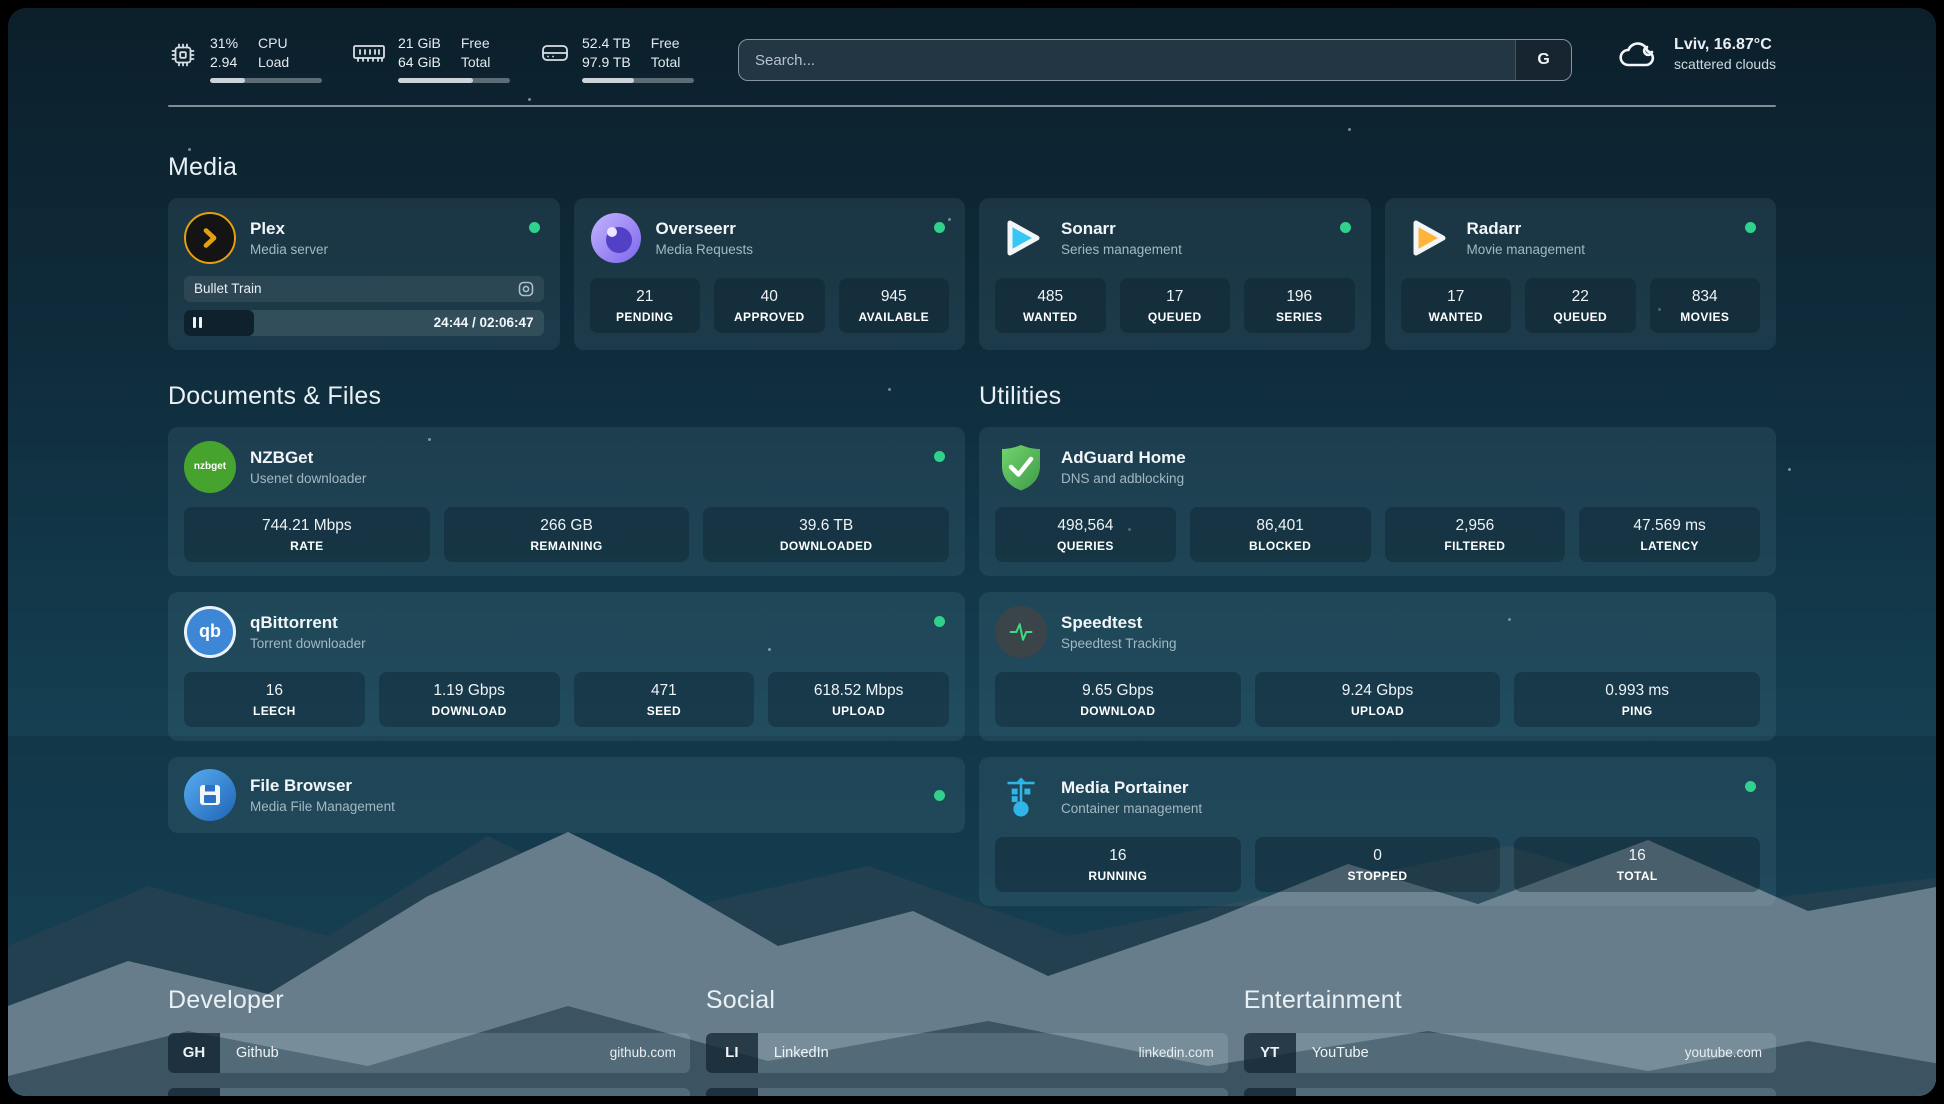 This screenshot has width=1944, height=1104. What do you see at coordinates (266, 80) in the screenshot?
I see `cpu-usage-bar` at bounding box center [266, 80].